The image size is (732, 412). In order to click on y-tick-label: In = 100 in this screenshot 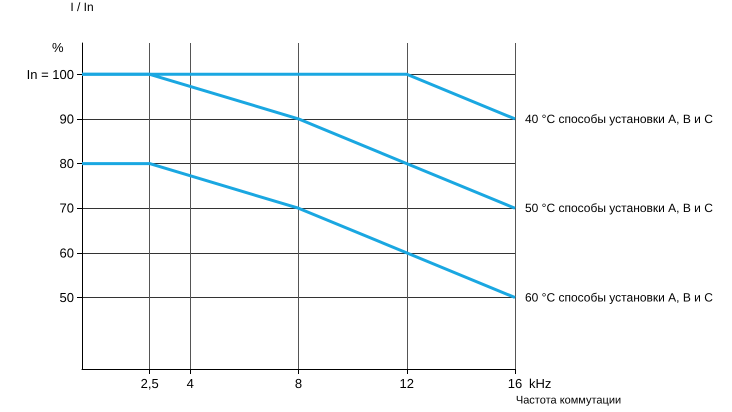, I will do `click(50, 74)`.